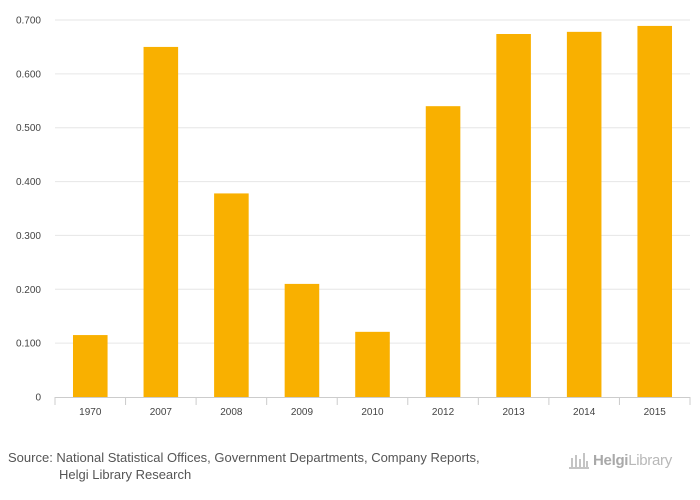 The image size is (700, 500). I want to click on x-tick-label: 2007, so click(161, 412).